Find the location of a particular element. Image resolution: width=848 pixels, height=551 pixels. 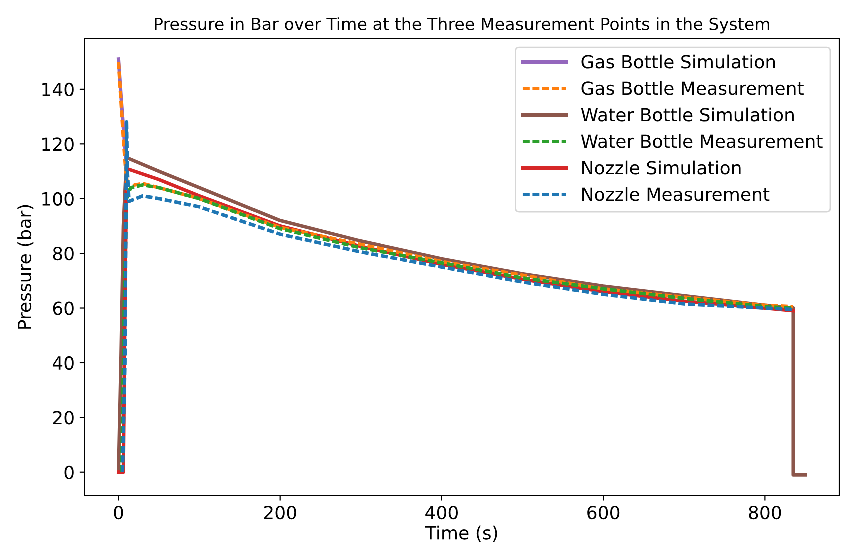

legend-label: Nozzle Simulation is located at coordinates (661, 167).